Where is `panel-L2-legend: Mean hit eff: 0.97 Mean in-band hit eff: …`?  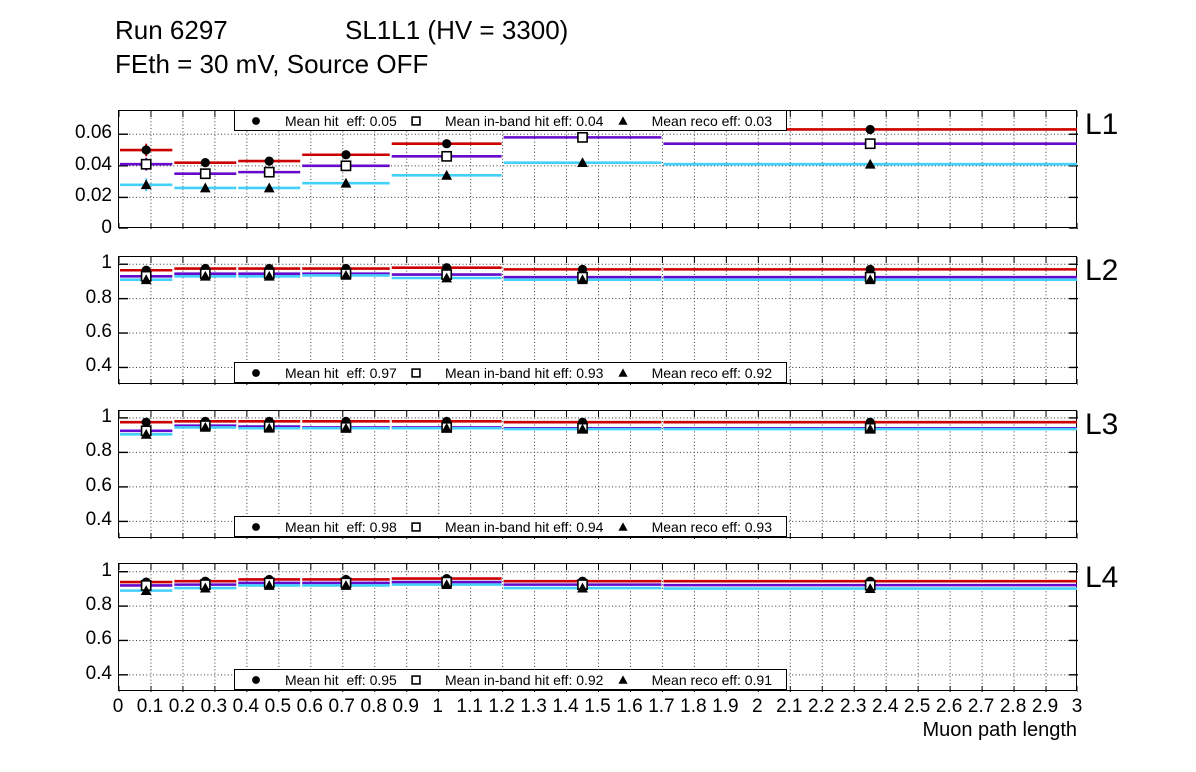
panel-L2-legend: Mean hit eff: 0.97 Mean in-band hit eff: … is located at coordinates (510, 372).